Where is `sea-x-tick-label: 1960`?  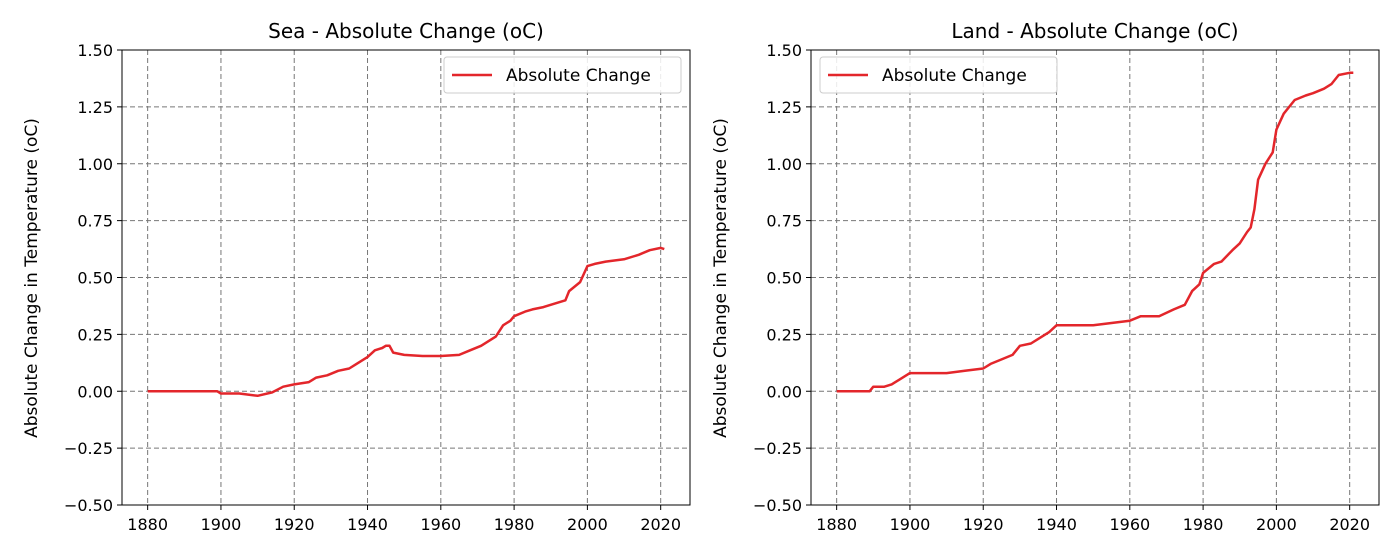
sea-x-tick-label: 1960 is located at coordinates (440, 524).